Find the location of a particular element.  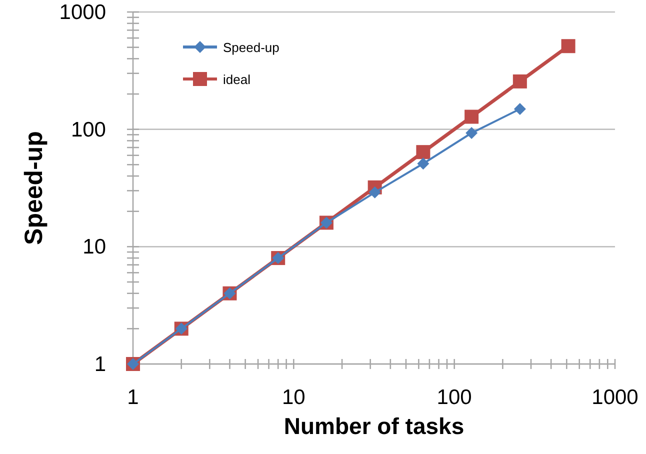

x-tick-label: 1 is located at coordinates (133, 397).